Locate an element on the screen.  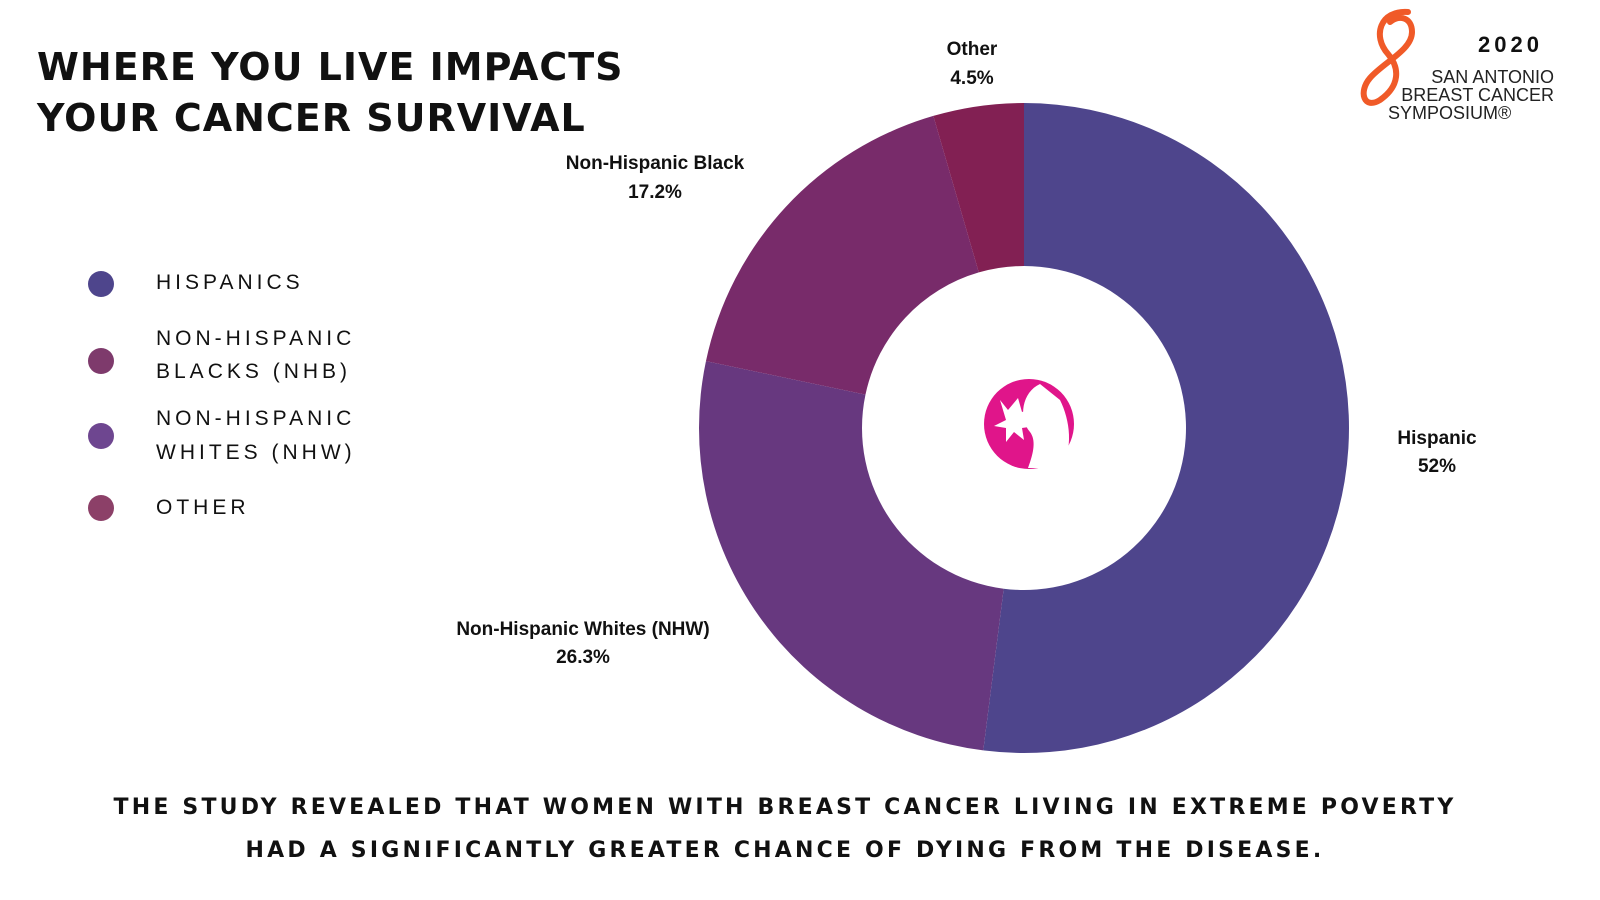
logo-year: 2020 is located at coordinates (1510, 44).